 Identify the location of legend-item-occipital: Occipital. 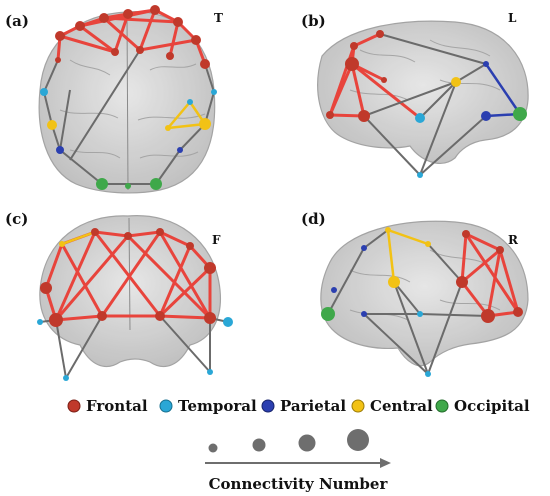
(482, 406).